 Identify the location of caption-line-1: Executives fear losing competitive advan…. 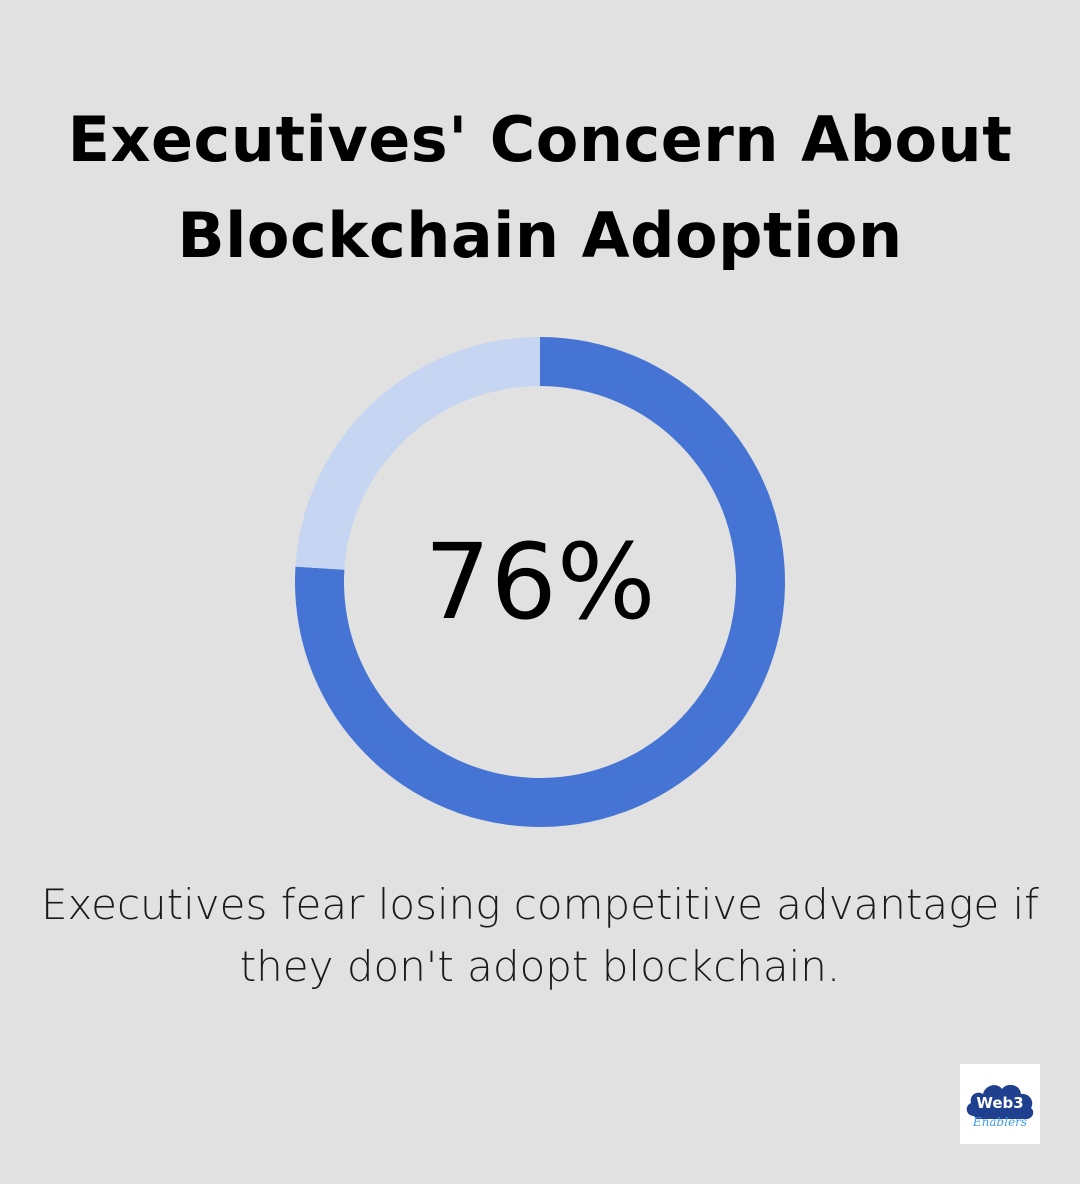
(540, 904).